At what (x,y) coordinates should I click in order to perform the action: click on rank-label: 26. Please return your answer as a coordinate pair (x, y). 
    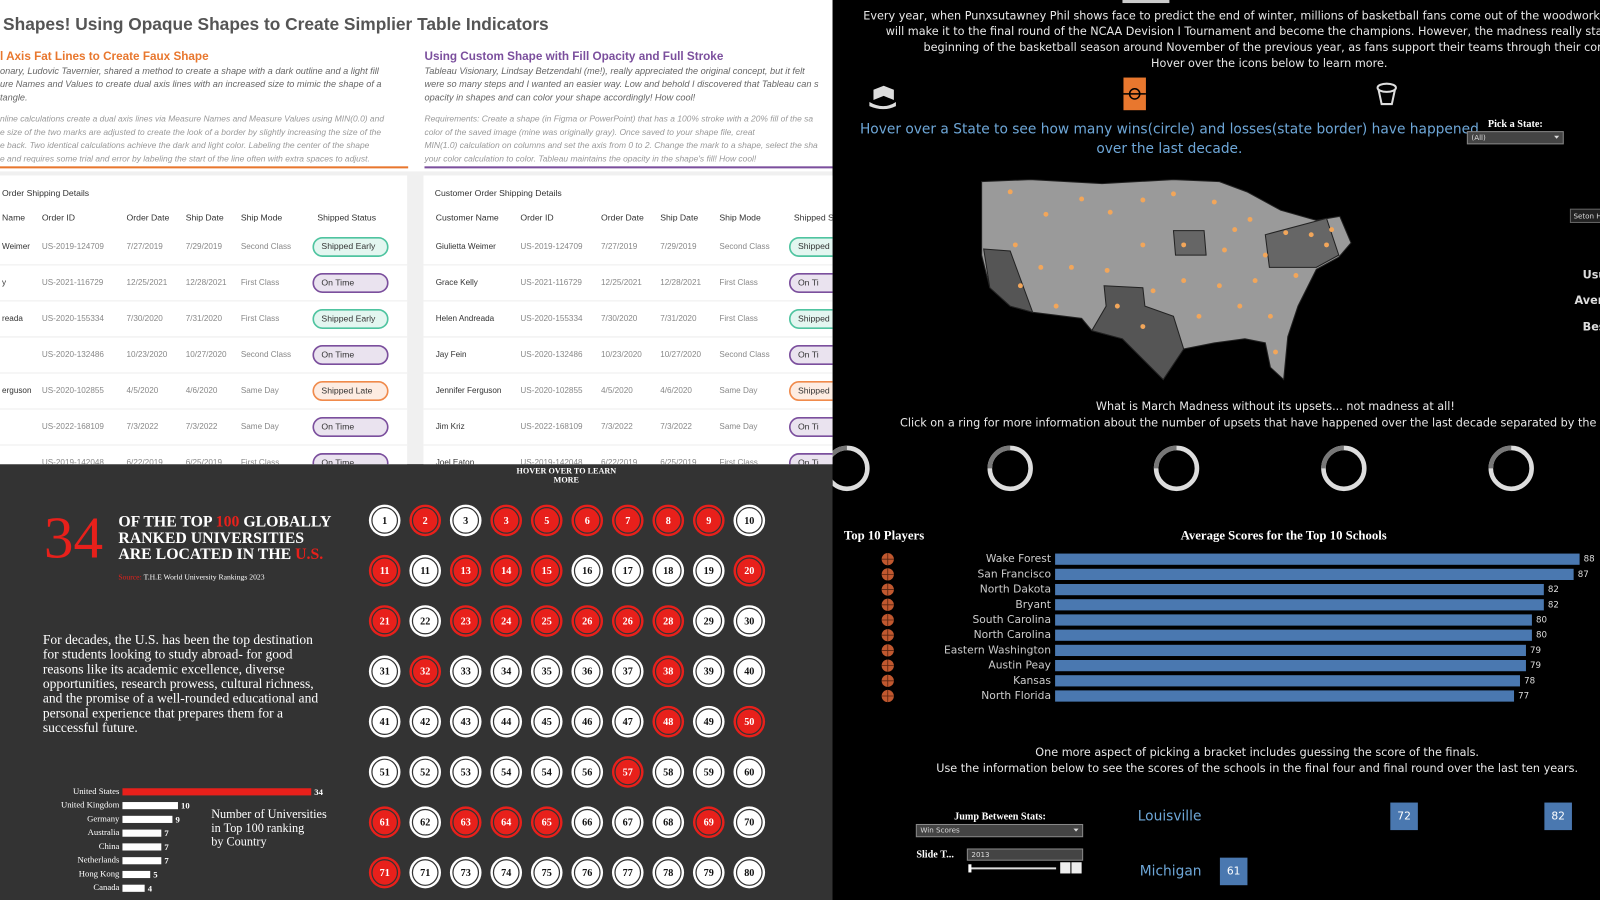
    Looking at the image, I should click on (628, 621).